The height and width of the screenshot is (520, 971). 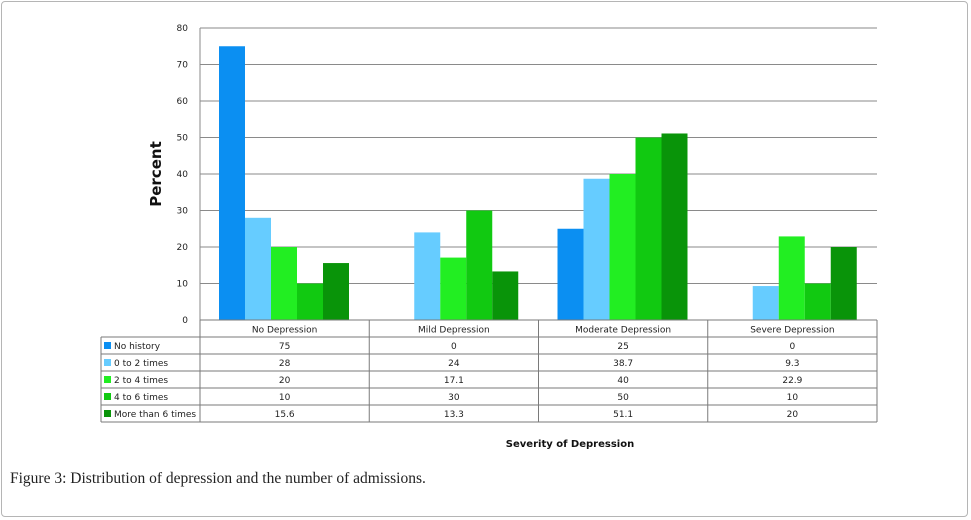 I want to click on y-tick-label: 0, so click(x=185, y=321).